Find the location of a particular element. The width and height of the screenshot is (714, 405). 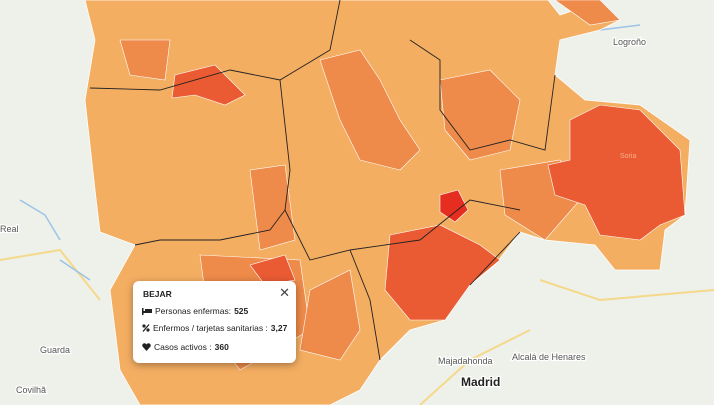

popup-row: Enfermos / tarjetas sanitarias :3,27 is located at coordinates (214, 328).